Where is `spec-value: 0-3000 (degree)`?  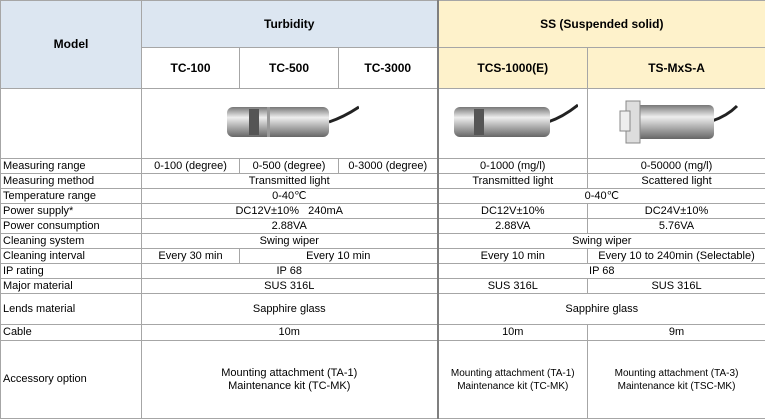
spec-value: 0-3000 (degree) is located at coordinates (388, 166).